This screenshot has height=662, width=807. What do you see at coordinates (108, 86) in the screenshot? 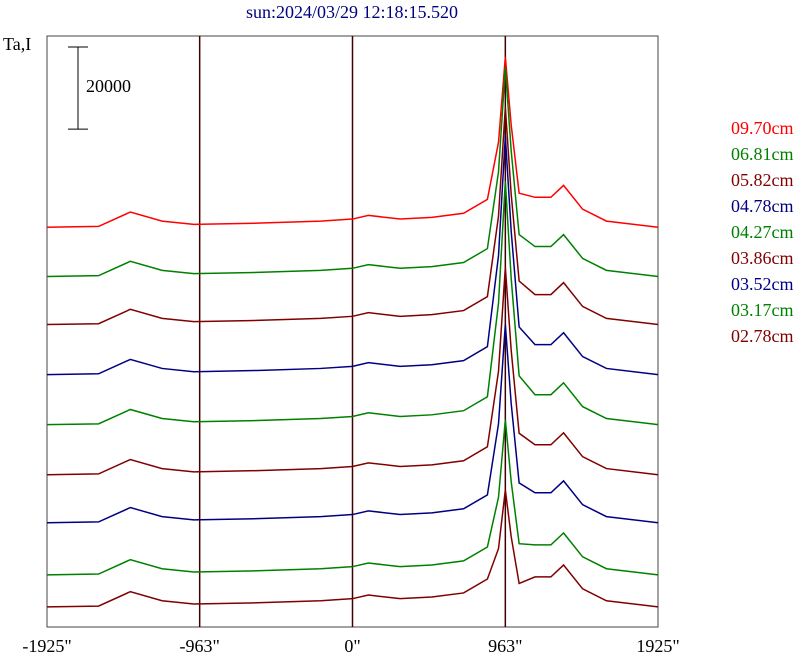
I see `scale-bar-label: 20000` at bounding box center [108, 86].